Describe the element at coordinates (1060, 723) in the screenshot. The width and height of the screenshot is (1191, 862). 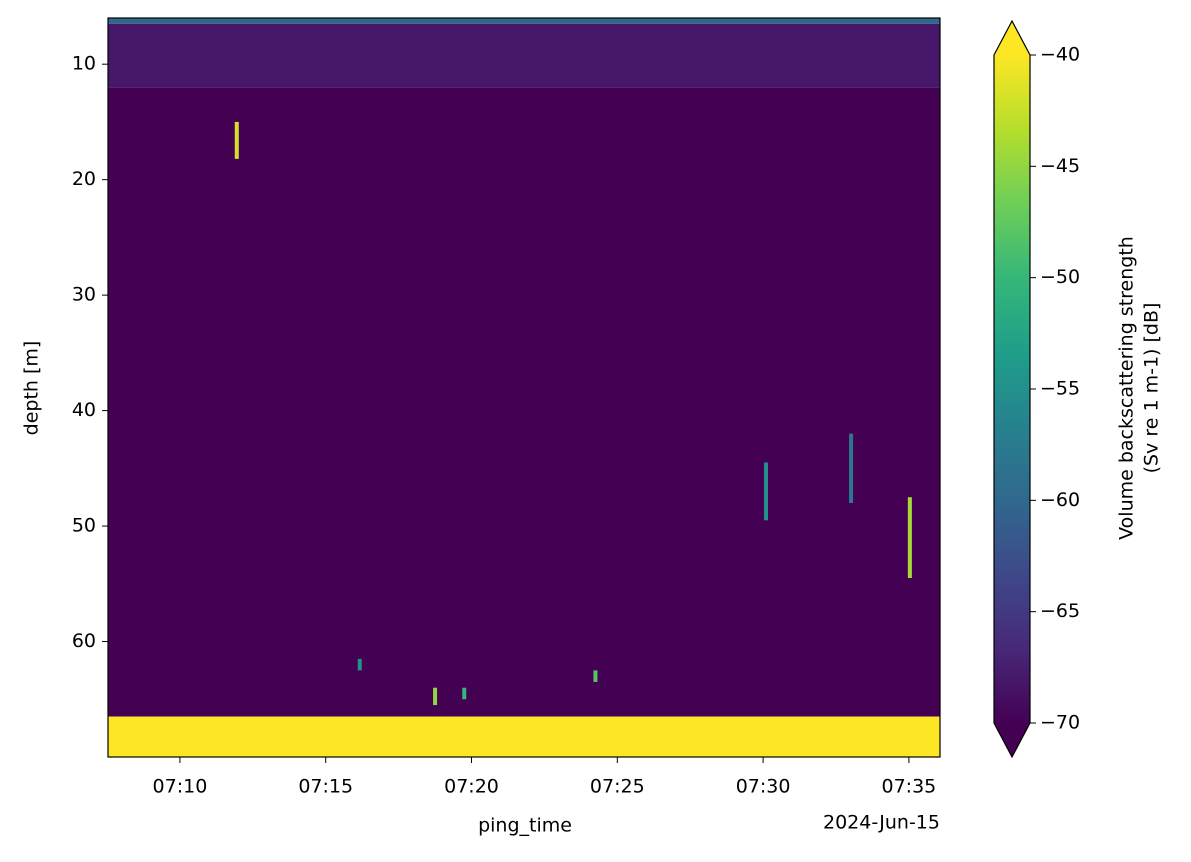
I see `colorbar-tick-label: −70` at that location.